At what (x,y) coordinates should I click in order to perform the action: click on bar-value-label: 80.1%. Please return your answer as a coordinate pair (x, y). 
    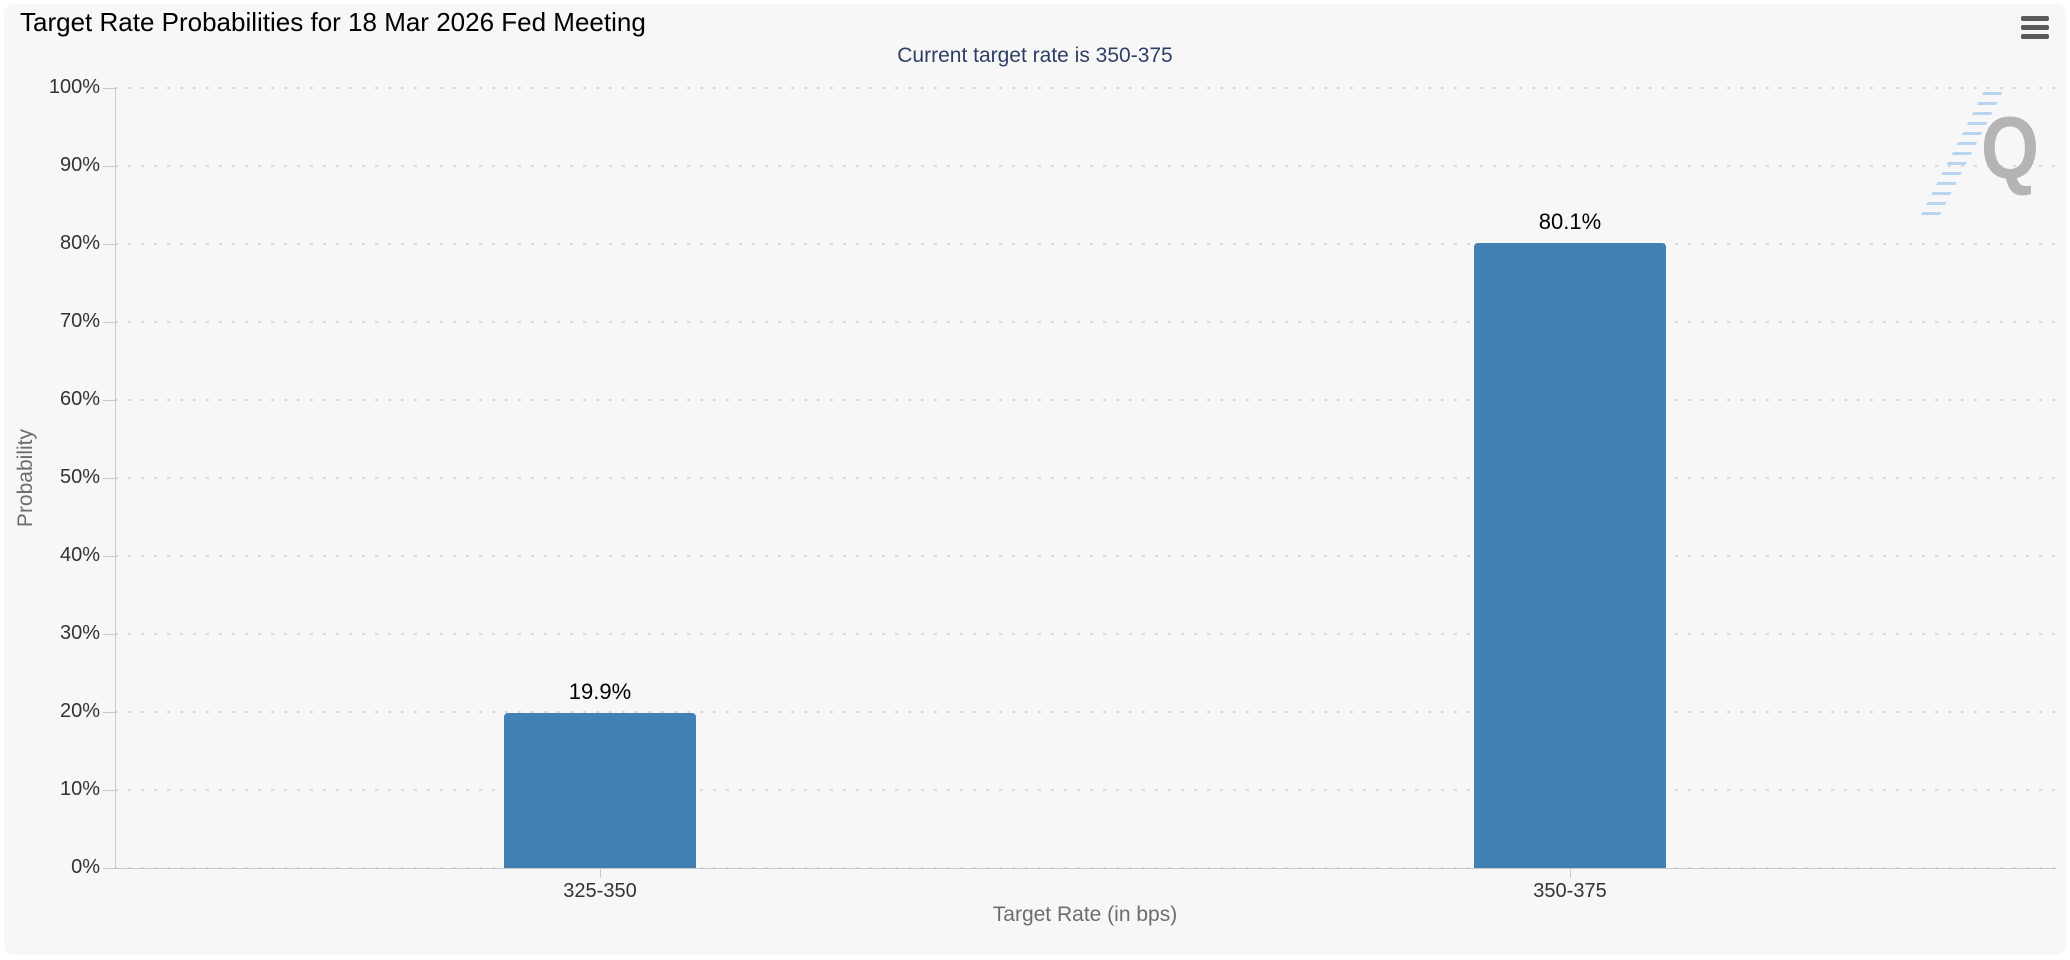
    Looking at the image, I should click on (1570, 222).